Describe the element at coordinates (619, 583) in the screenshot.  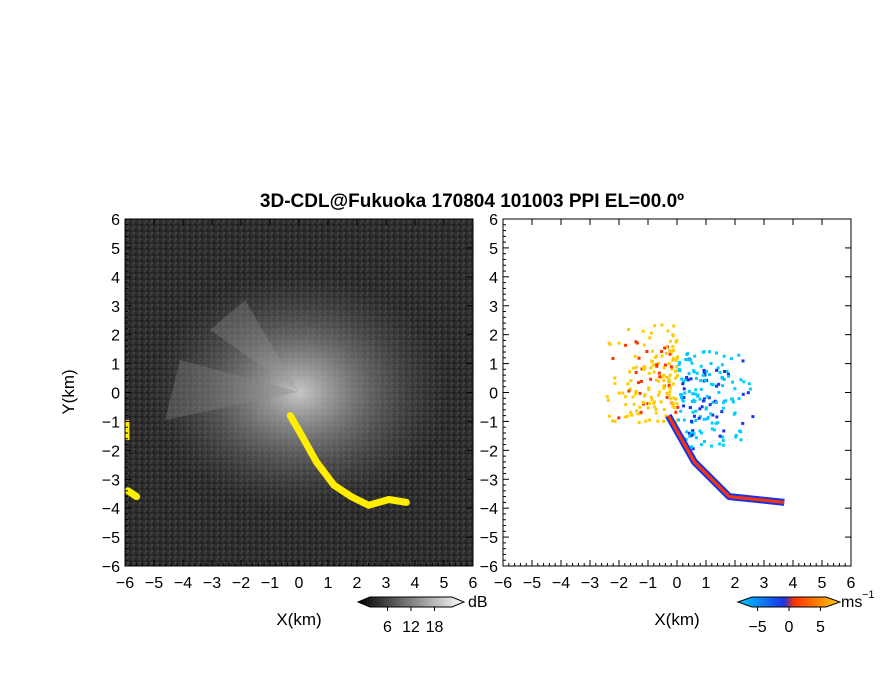
I see `velocity-xtick-label: −2` at that location.